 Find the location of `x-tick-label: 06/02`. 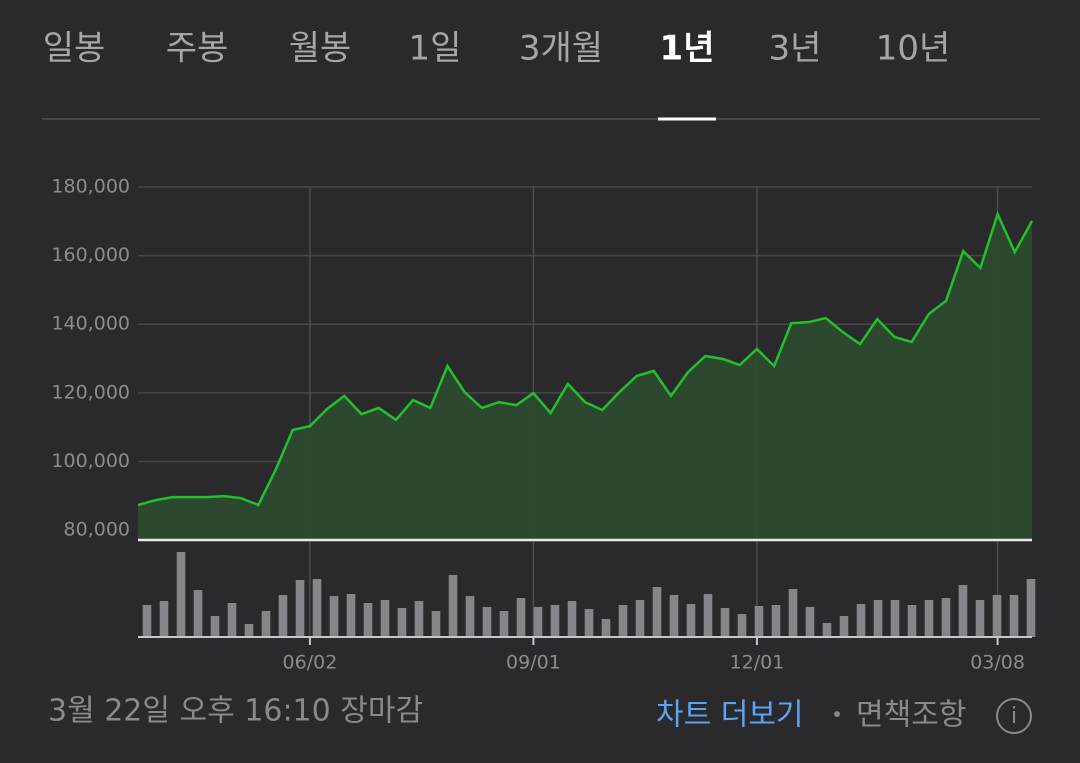

x-tick-label: 06/02 is located at coordinates (310, 663).